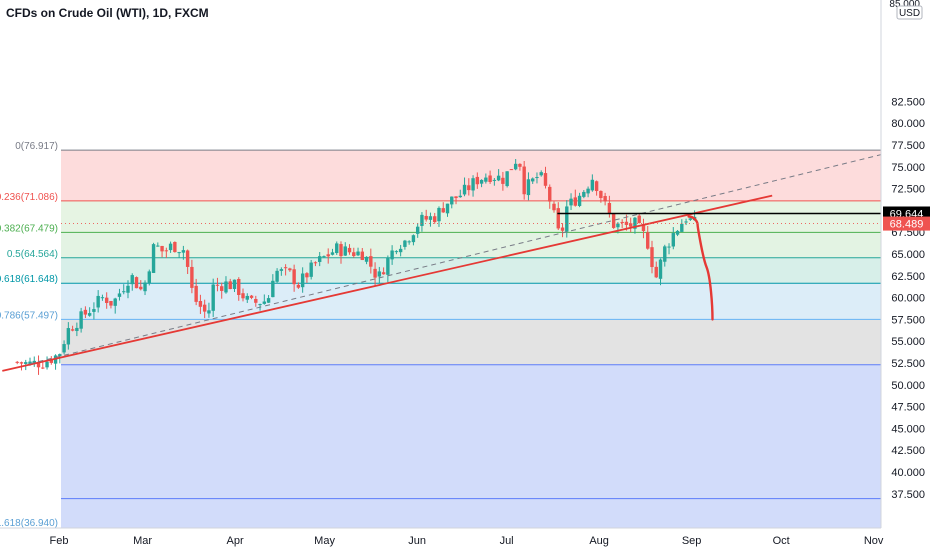 The image size is (932, 555). I want to click on fib-label: 0(76.917), so click(36, 146).